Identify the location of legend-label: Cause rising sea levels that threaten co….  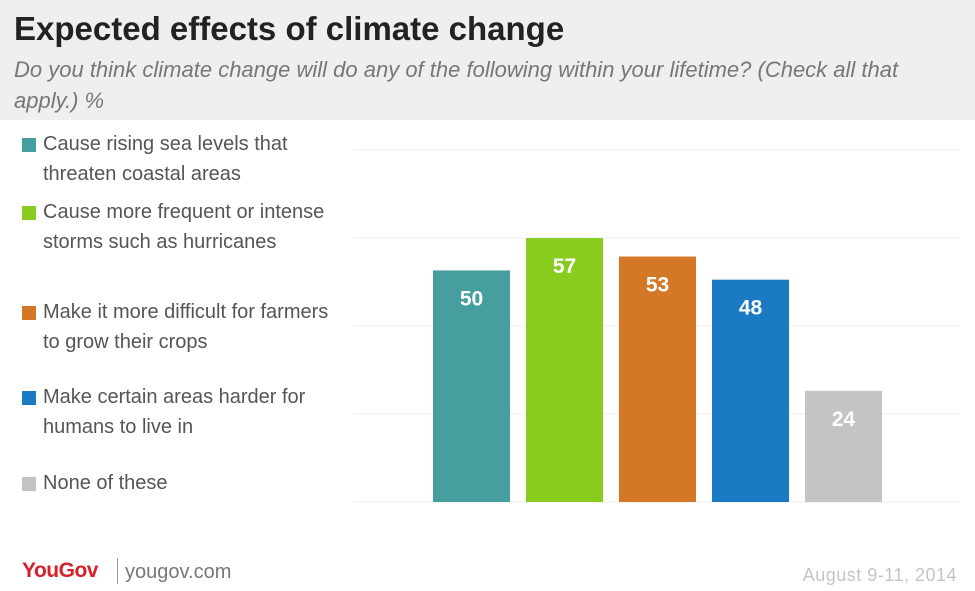
(165, 159).